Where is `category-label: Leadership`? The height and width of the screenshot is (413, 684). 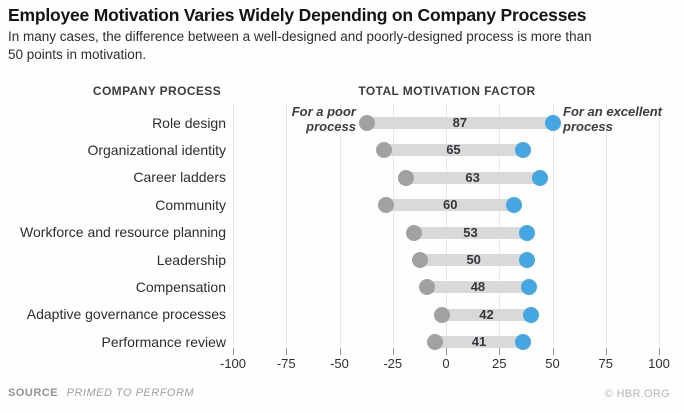 category-label: Leadership is located at coordinates (191, 259).